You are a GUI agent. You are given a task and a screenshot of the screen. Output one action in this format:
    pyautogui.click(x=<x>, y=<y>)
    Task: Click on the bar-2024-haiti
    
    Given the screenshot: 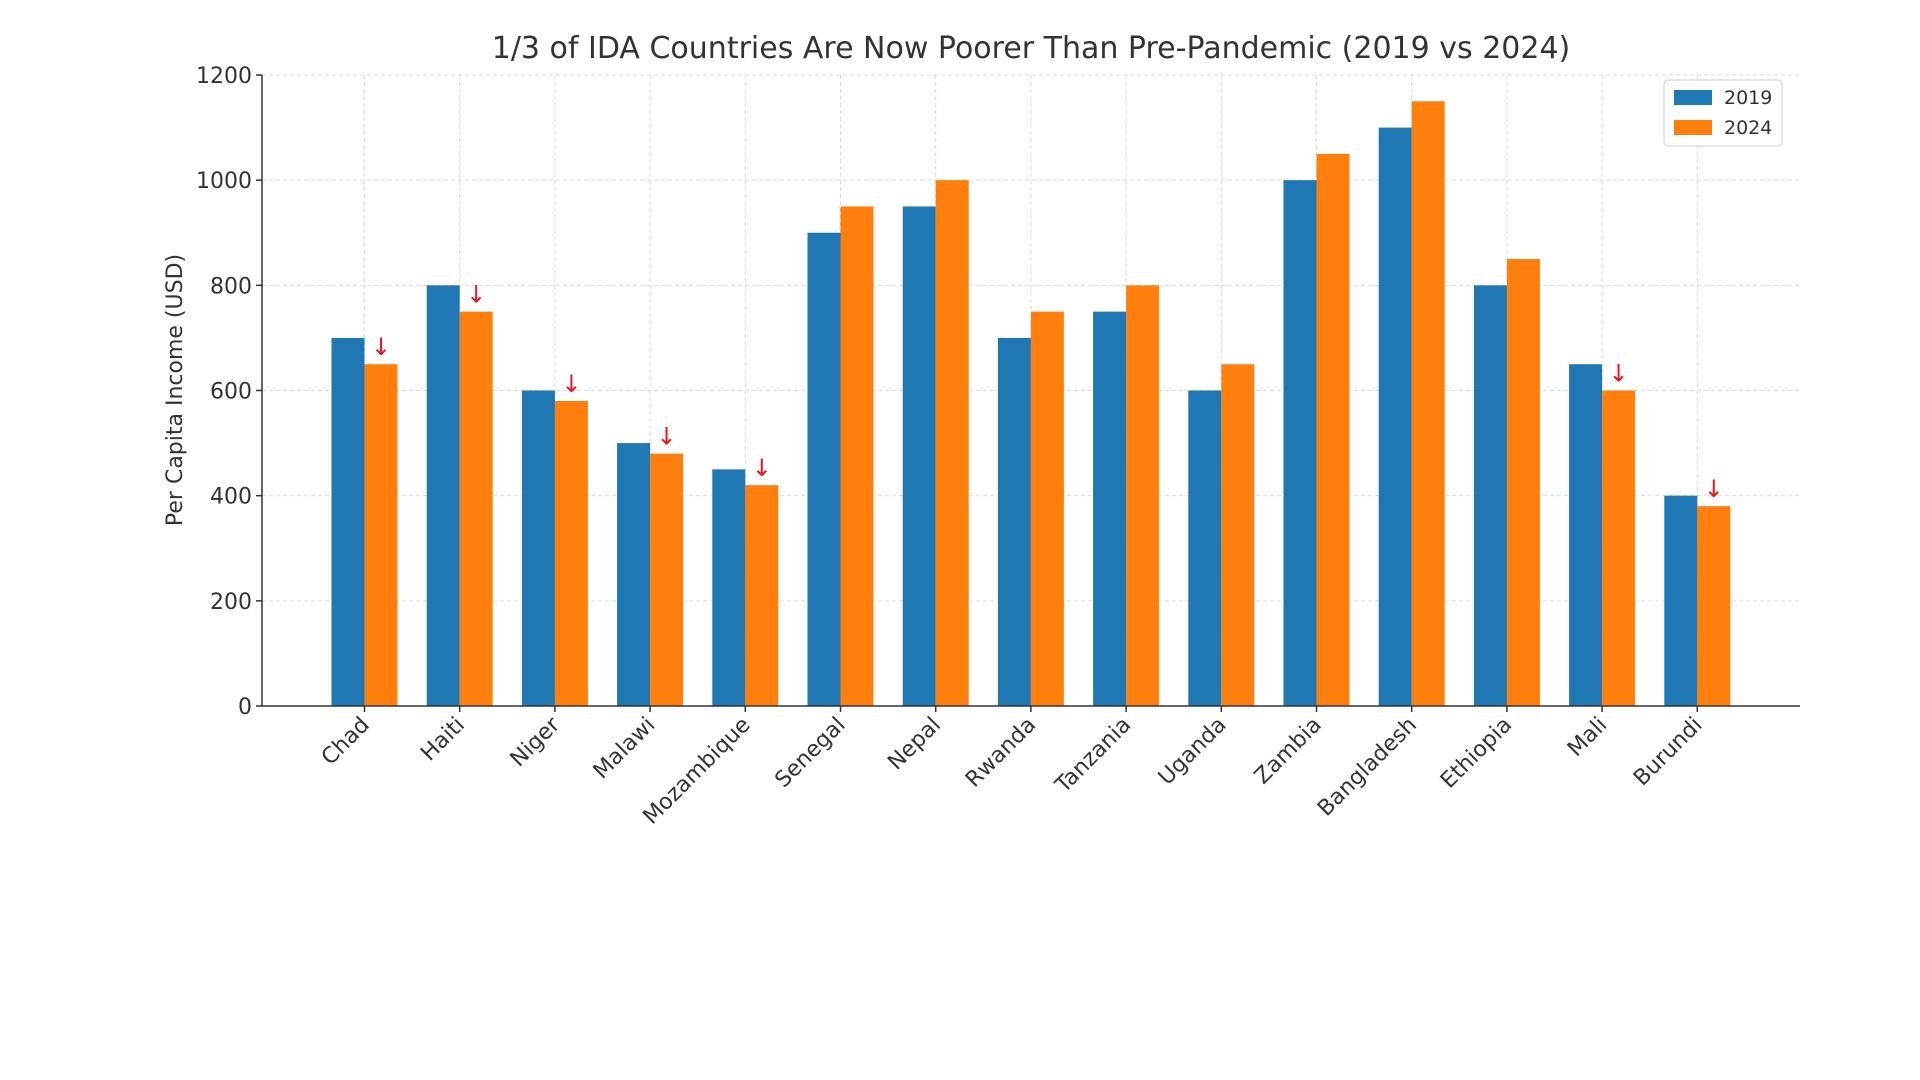 What is the action you would take?
    pyautogui.click(x=476, y=508)
    